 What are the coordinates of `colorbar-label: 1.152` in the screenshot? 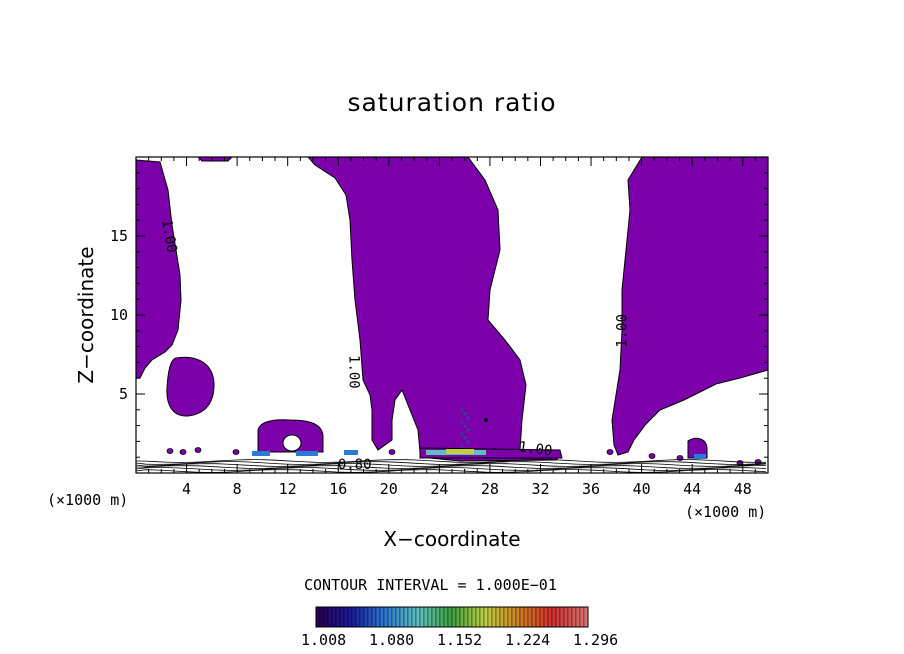 It's located at (459, 640).